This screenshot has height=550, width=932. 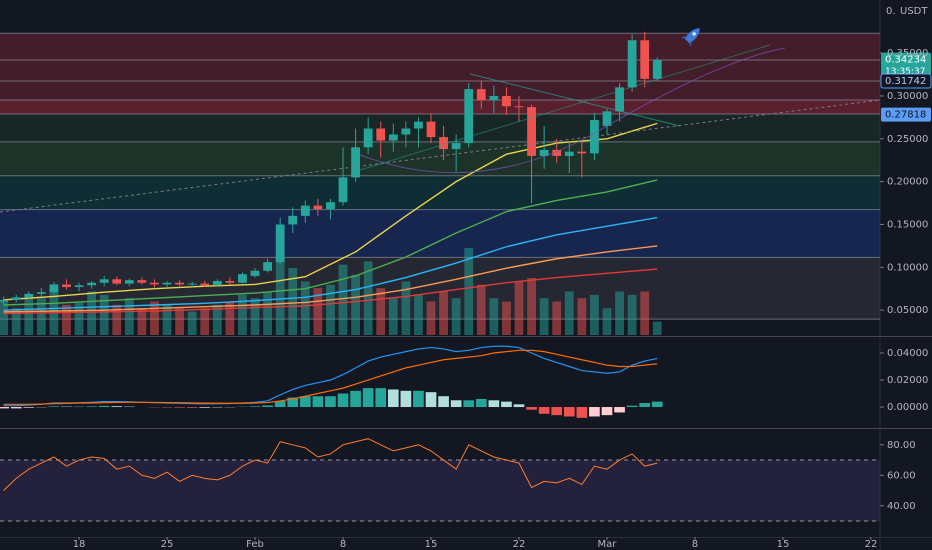 I want to click on y-tick-label: 0.05000, so click(x=907, y=310).